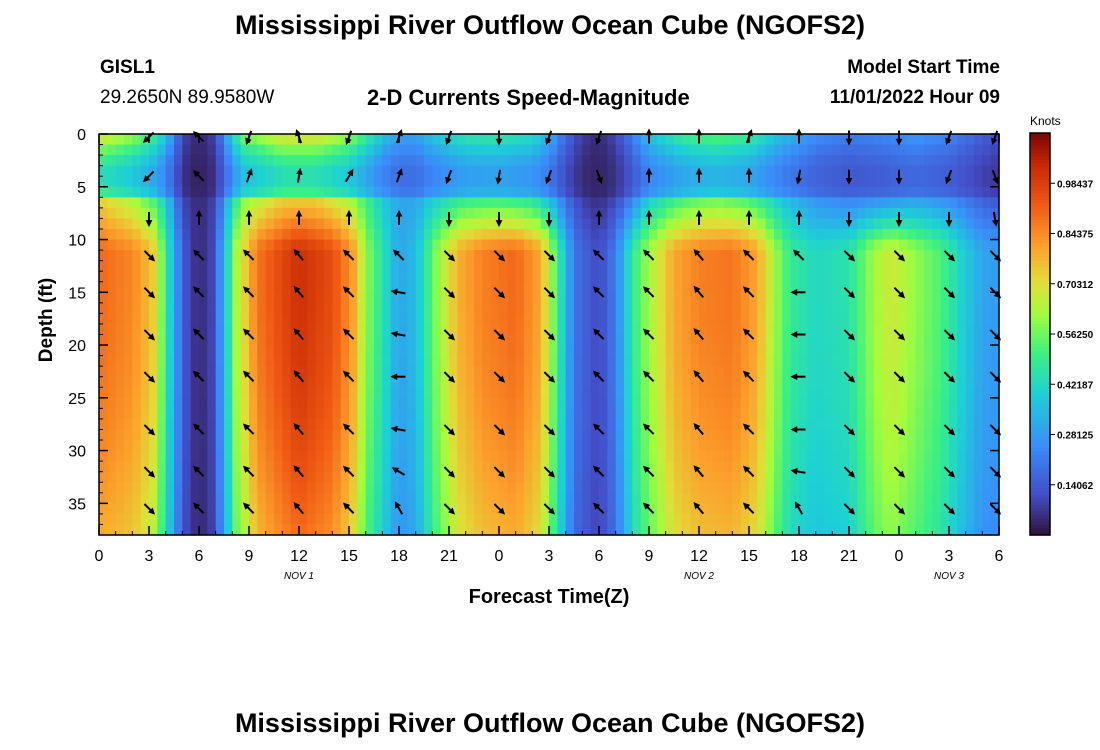 This screenshot has width=1100, height=750. I want to click on colorbar-swatch, so click(1040, 419).